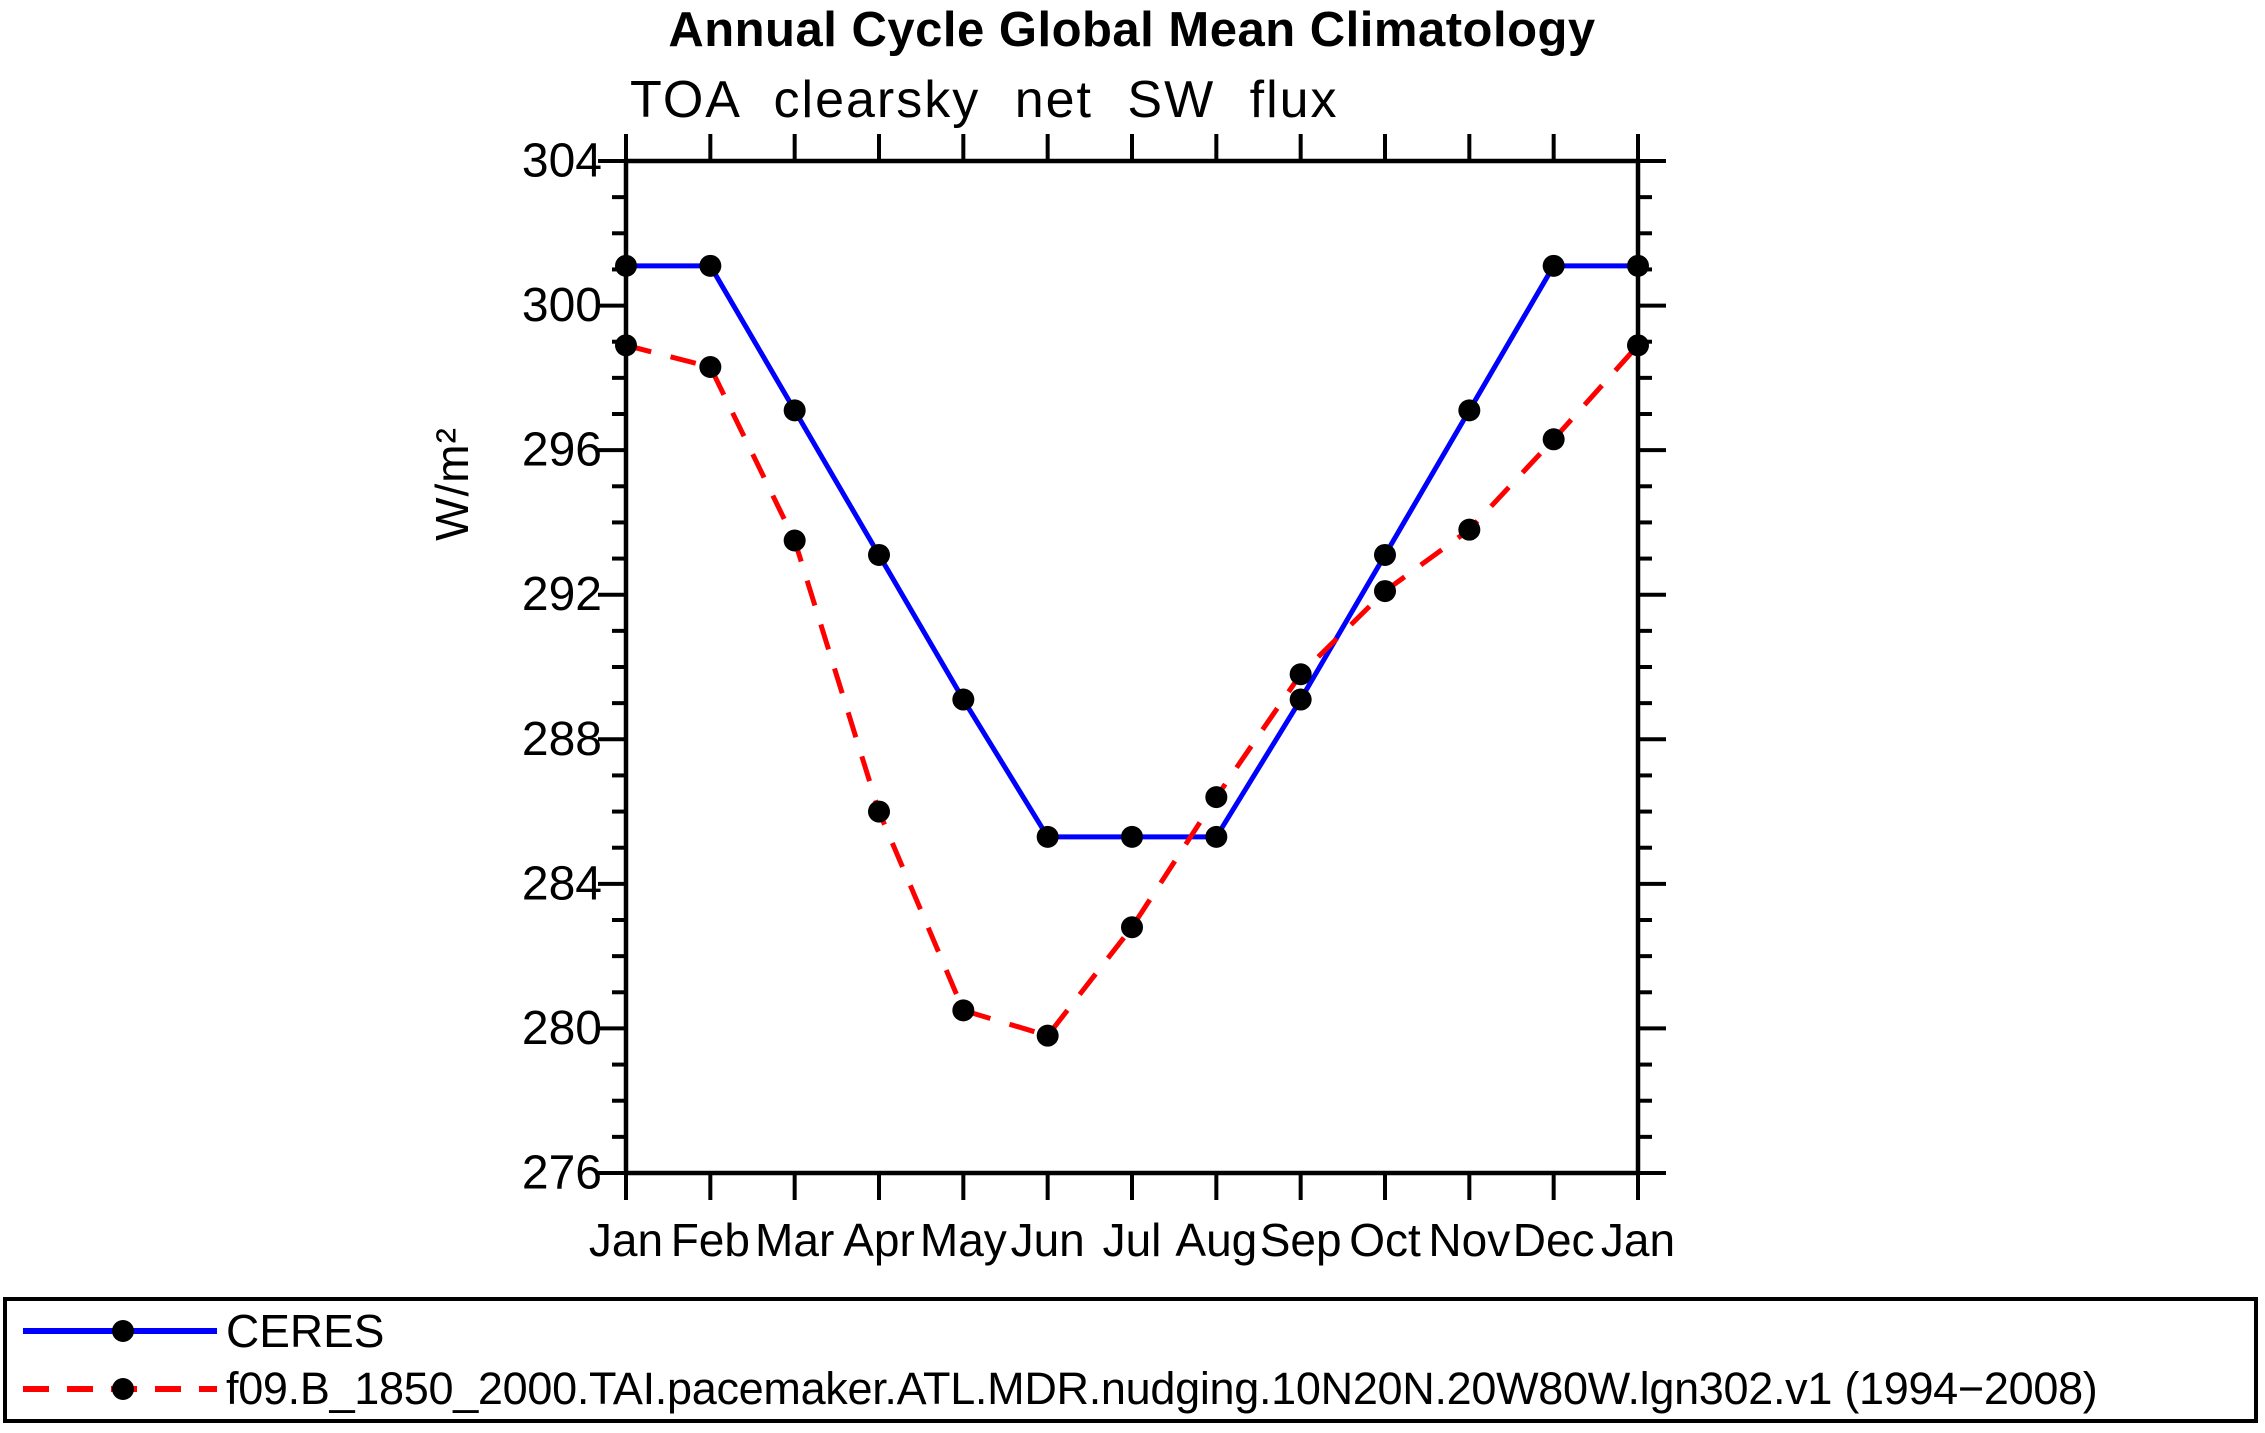 This screenshot has height=1433, width=2265. What do you see at coordinates (710, 1240) in the screenshot?
I see `x-tick-label: Feb` at bounding box center [710, 1240].